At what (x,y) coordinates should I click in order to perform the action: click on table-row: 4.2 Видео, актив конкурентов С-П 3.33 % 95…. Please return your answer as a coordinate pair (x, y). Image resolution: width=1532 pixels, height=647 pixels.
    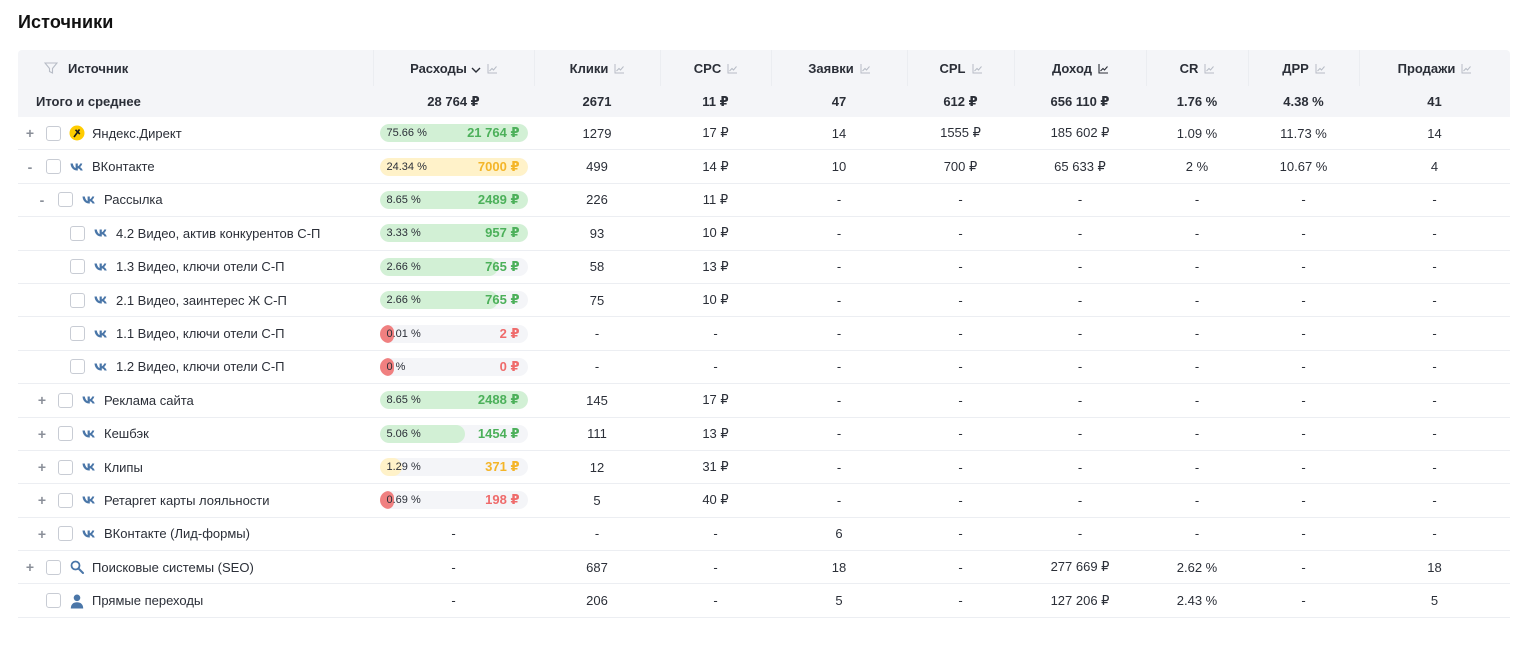
    Looking at the image, I should click on (764, 234).